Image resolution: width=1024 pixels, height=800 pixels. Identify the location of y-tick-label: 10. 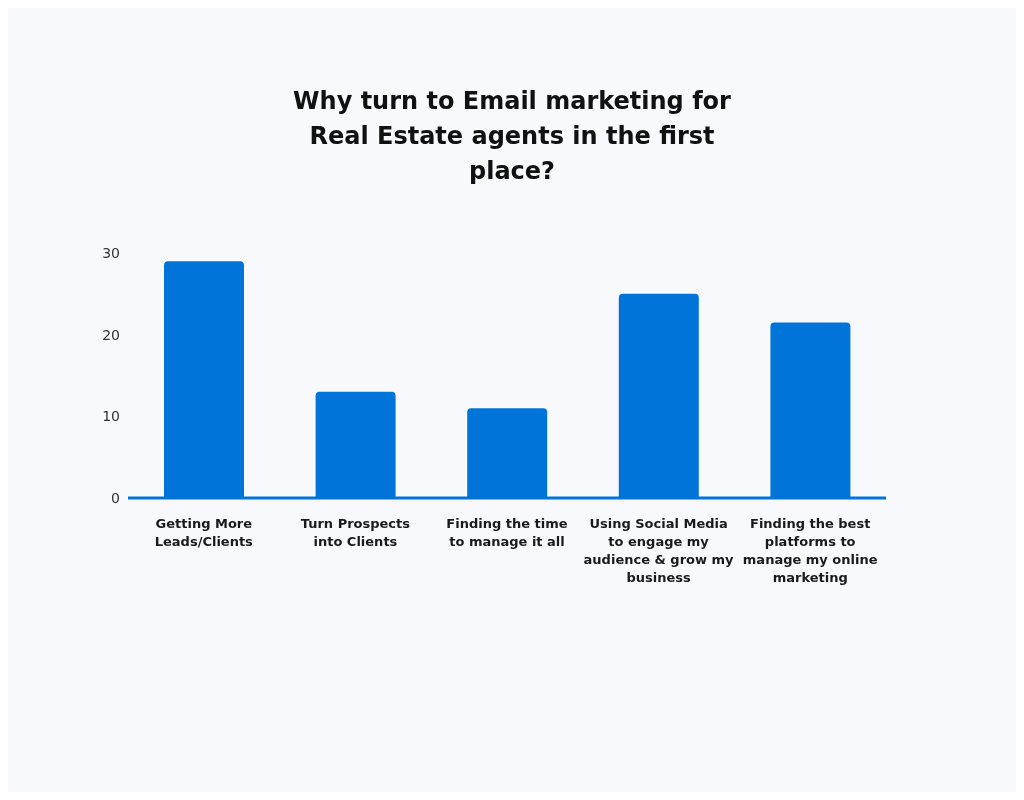
(111, 416).